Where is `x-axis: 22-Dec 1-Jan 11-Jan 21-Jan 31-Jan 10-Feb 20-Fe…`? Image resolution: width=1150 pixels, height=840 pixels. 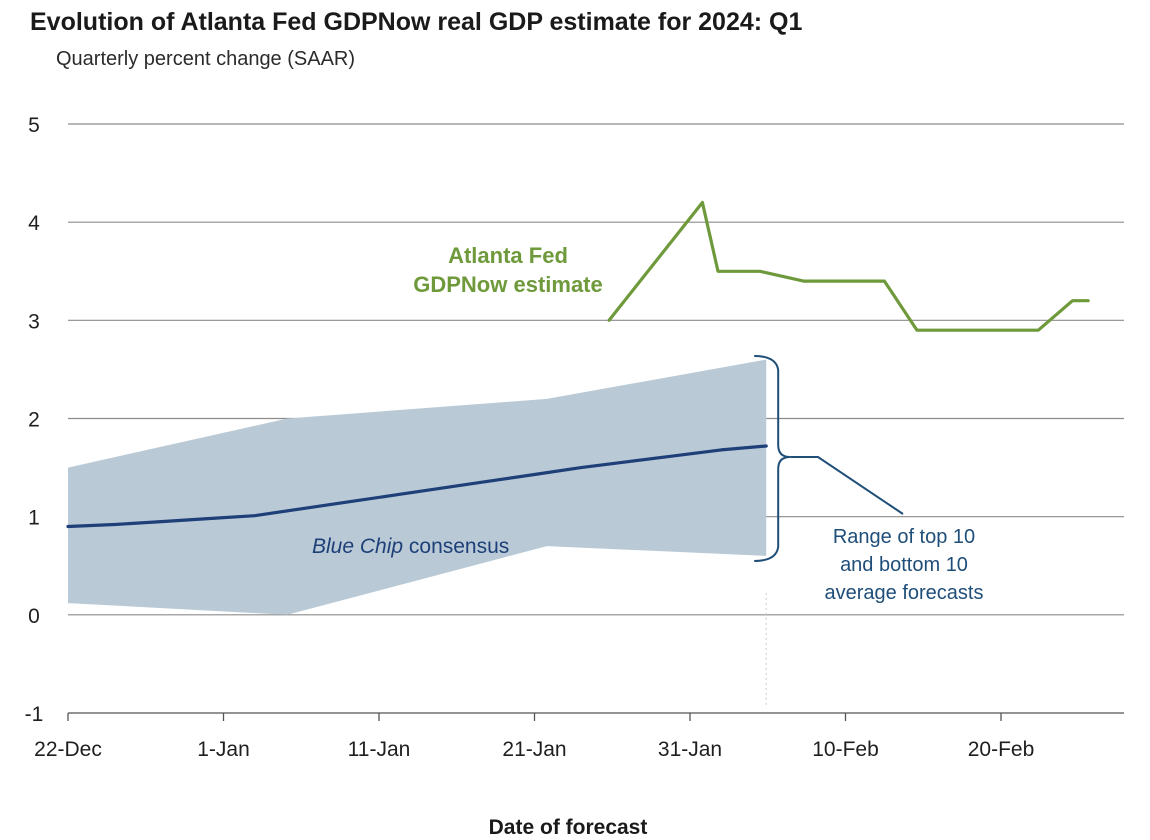
x-axis: 22-Dec 1-Jan 11-Jan 21-Jan 31-Jan 10-Feb 20-Fe… is located at coordinates (579, 775).